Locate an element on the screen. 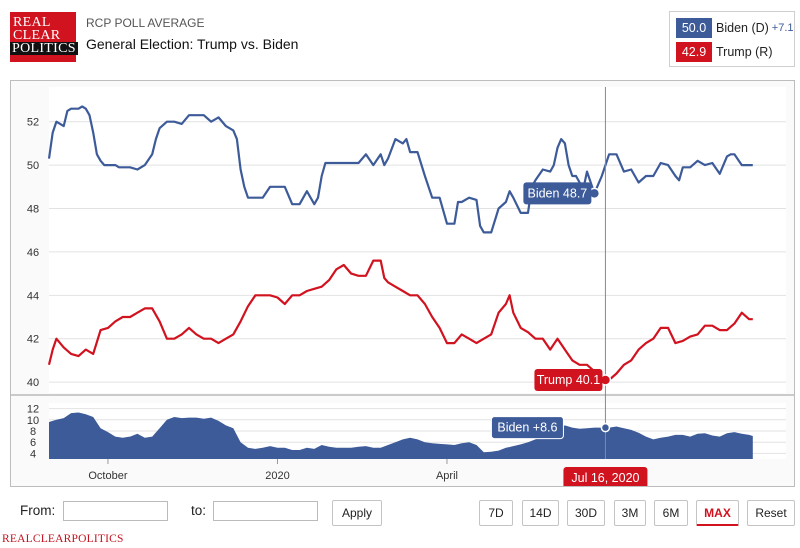 Image resolution: width=800 pixels, height=548 pixels. tooltip-label-biden: Biden 48.7 is located at coordinates (557, 193).